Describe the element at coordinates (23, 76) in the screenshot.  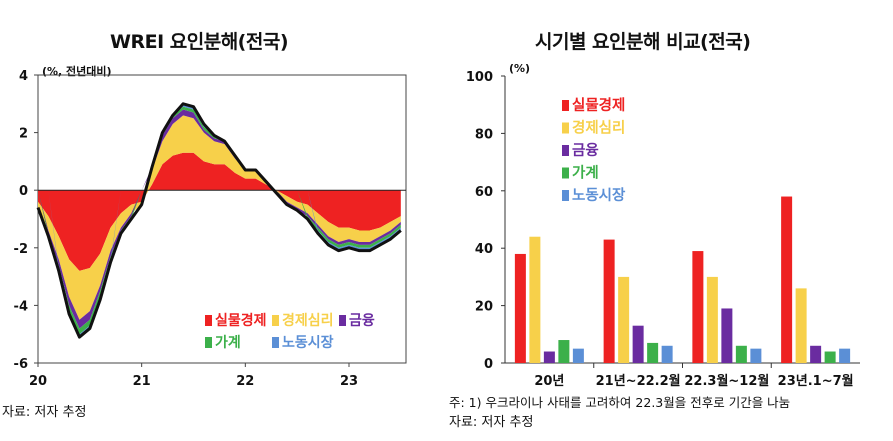
I see `y-tick-label: 4` at that location.